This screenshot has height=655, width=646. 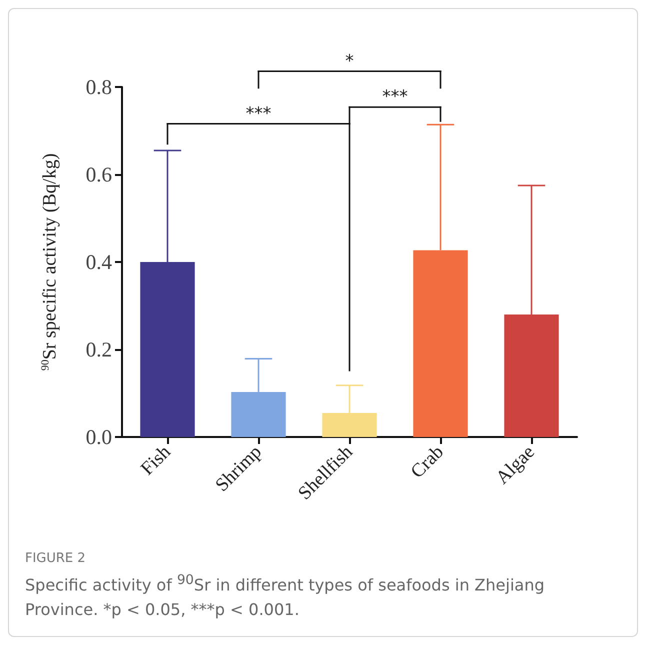 What do you see at coordinates (99, 174) in the screenshot?
I see `y-tick-label: 0.6` at bounding box center [99, 174].